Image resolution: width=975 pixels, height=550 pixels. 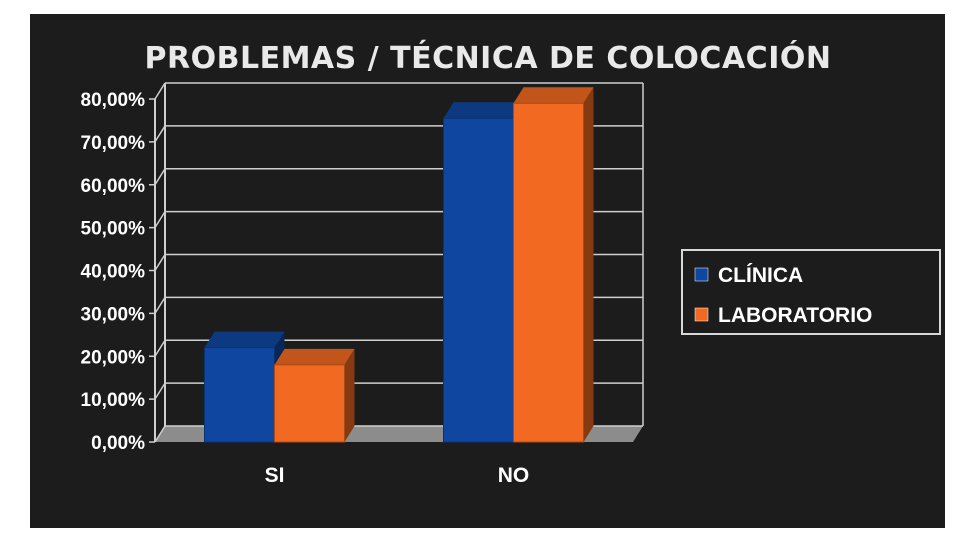 I want to click on x-category-label: SI, so click(x=275, y=475).